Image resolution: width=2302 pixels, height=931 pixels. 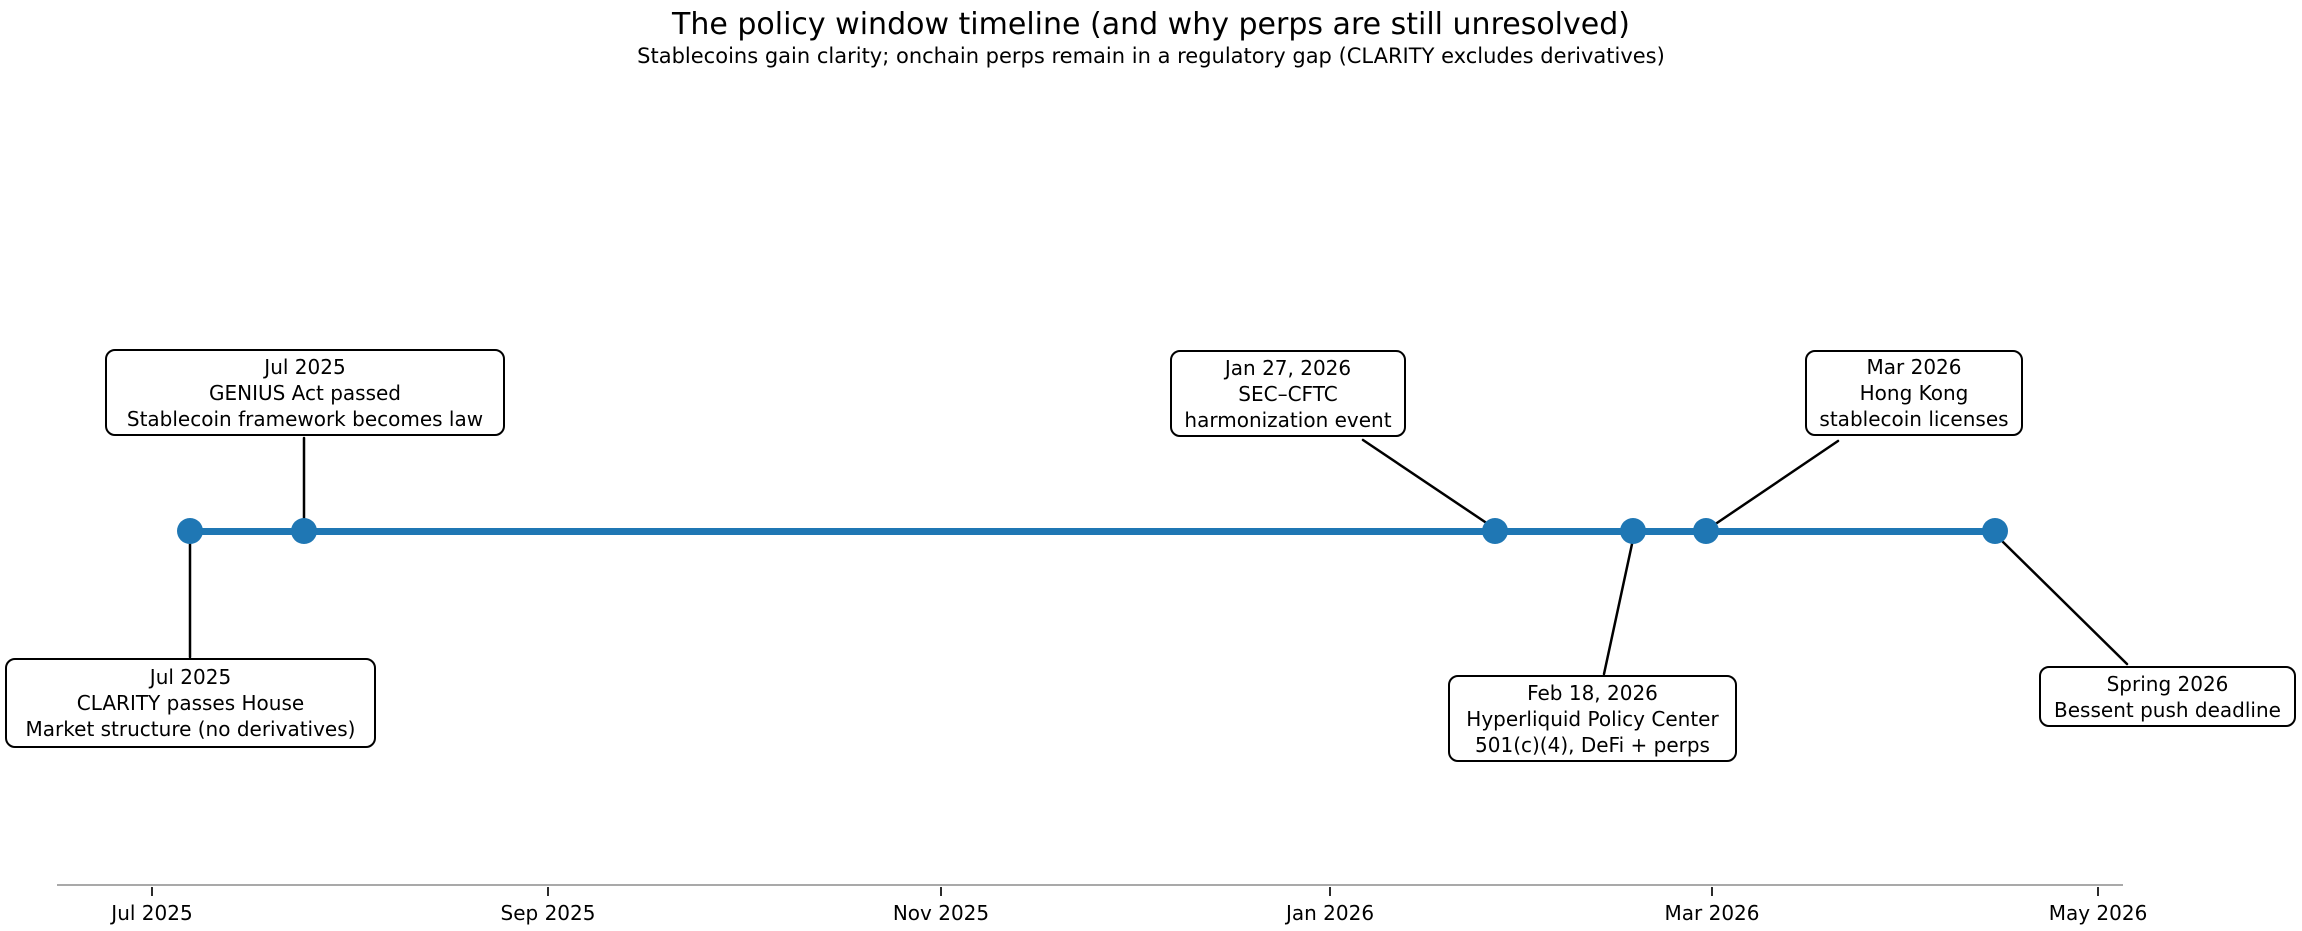 I want to click on x-tick-label-nov2025: Nov 2025, so click(x=941, y=913).